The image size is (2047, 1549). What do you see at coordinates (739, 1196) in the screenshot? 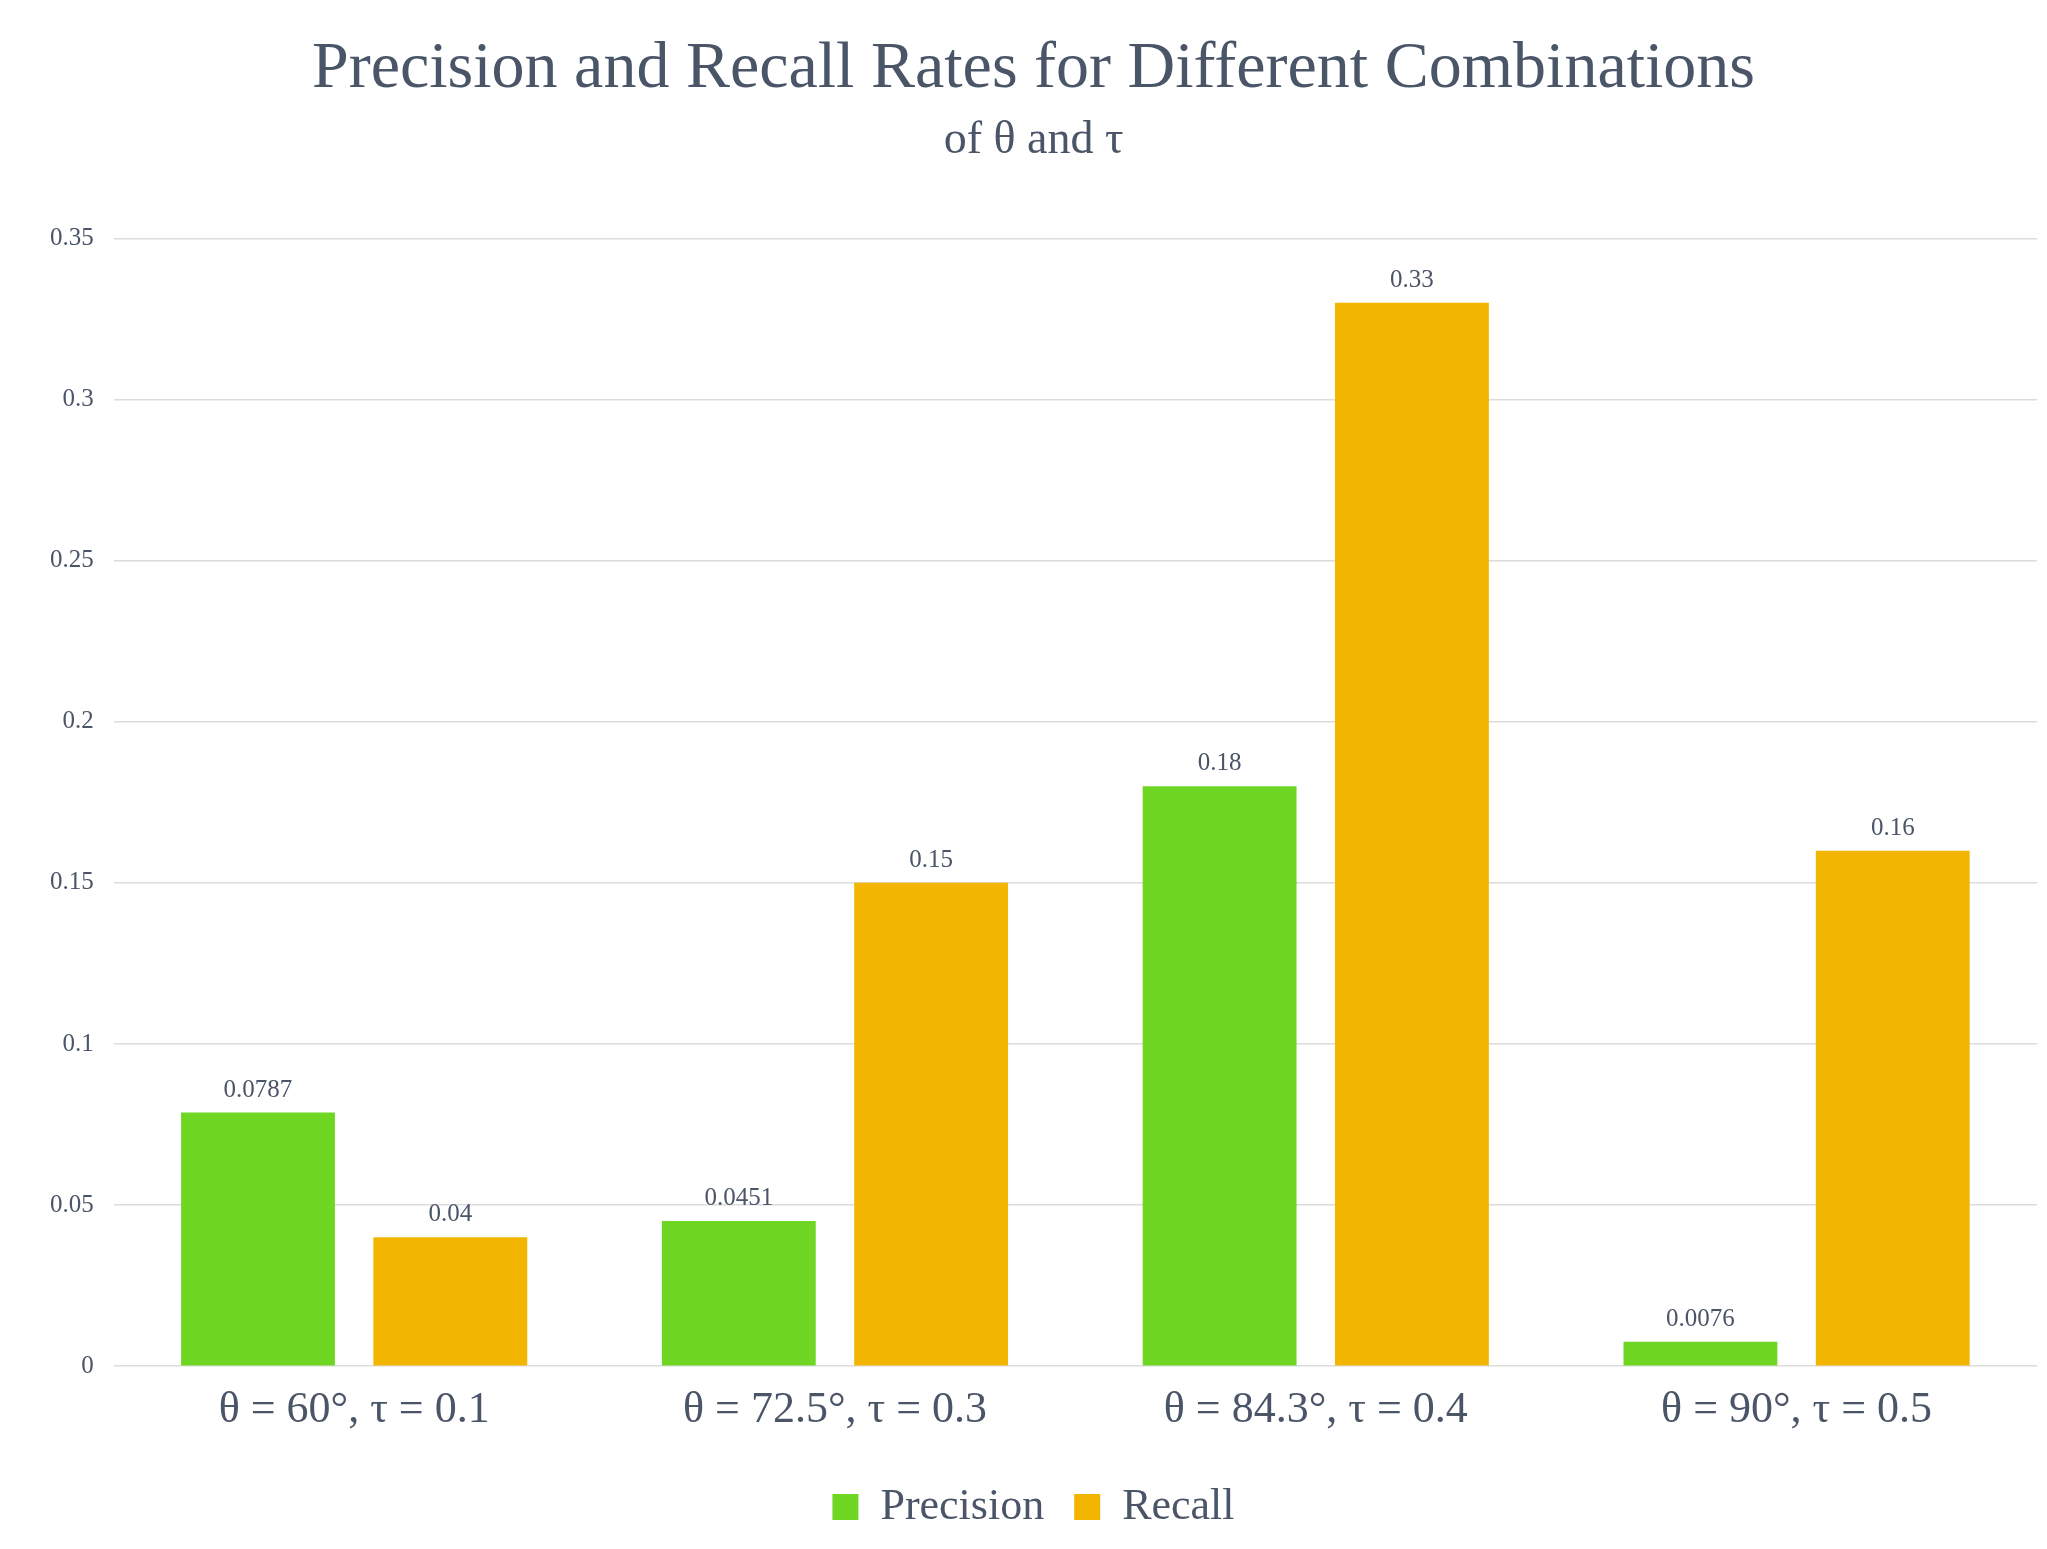
I see `data-label: 0.0451` at bounding box center [739, 1196].